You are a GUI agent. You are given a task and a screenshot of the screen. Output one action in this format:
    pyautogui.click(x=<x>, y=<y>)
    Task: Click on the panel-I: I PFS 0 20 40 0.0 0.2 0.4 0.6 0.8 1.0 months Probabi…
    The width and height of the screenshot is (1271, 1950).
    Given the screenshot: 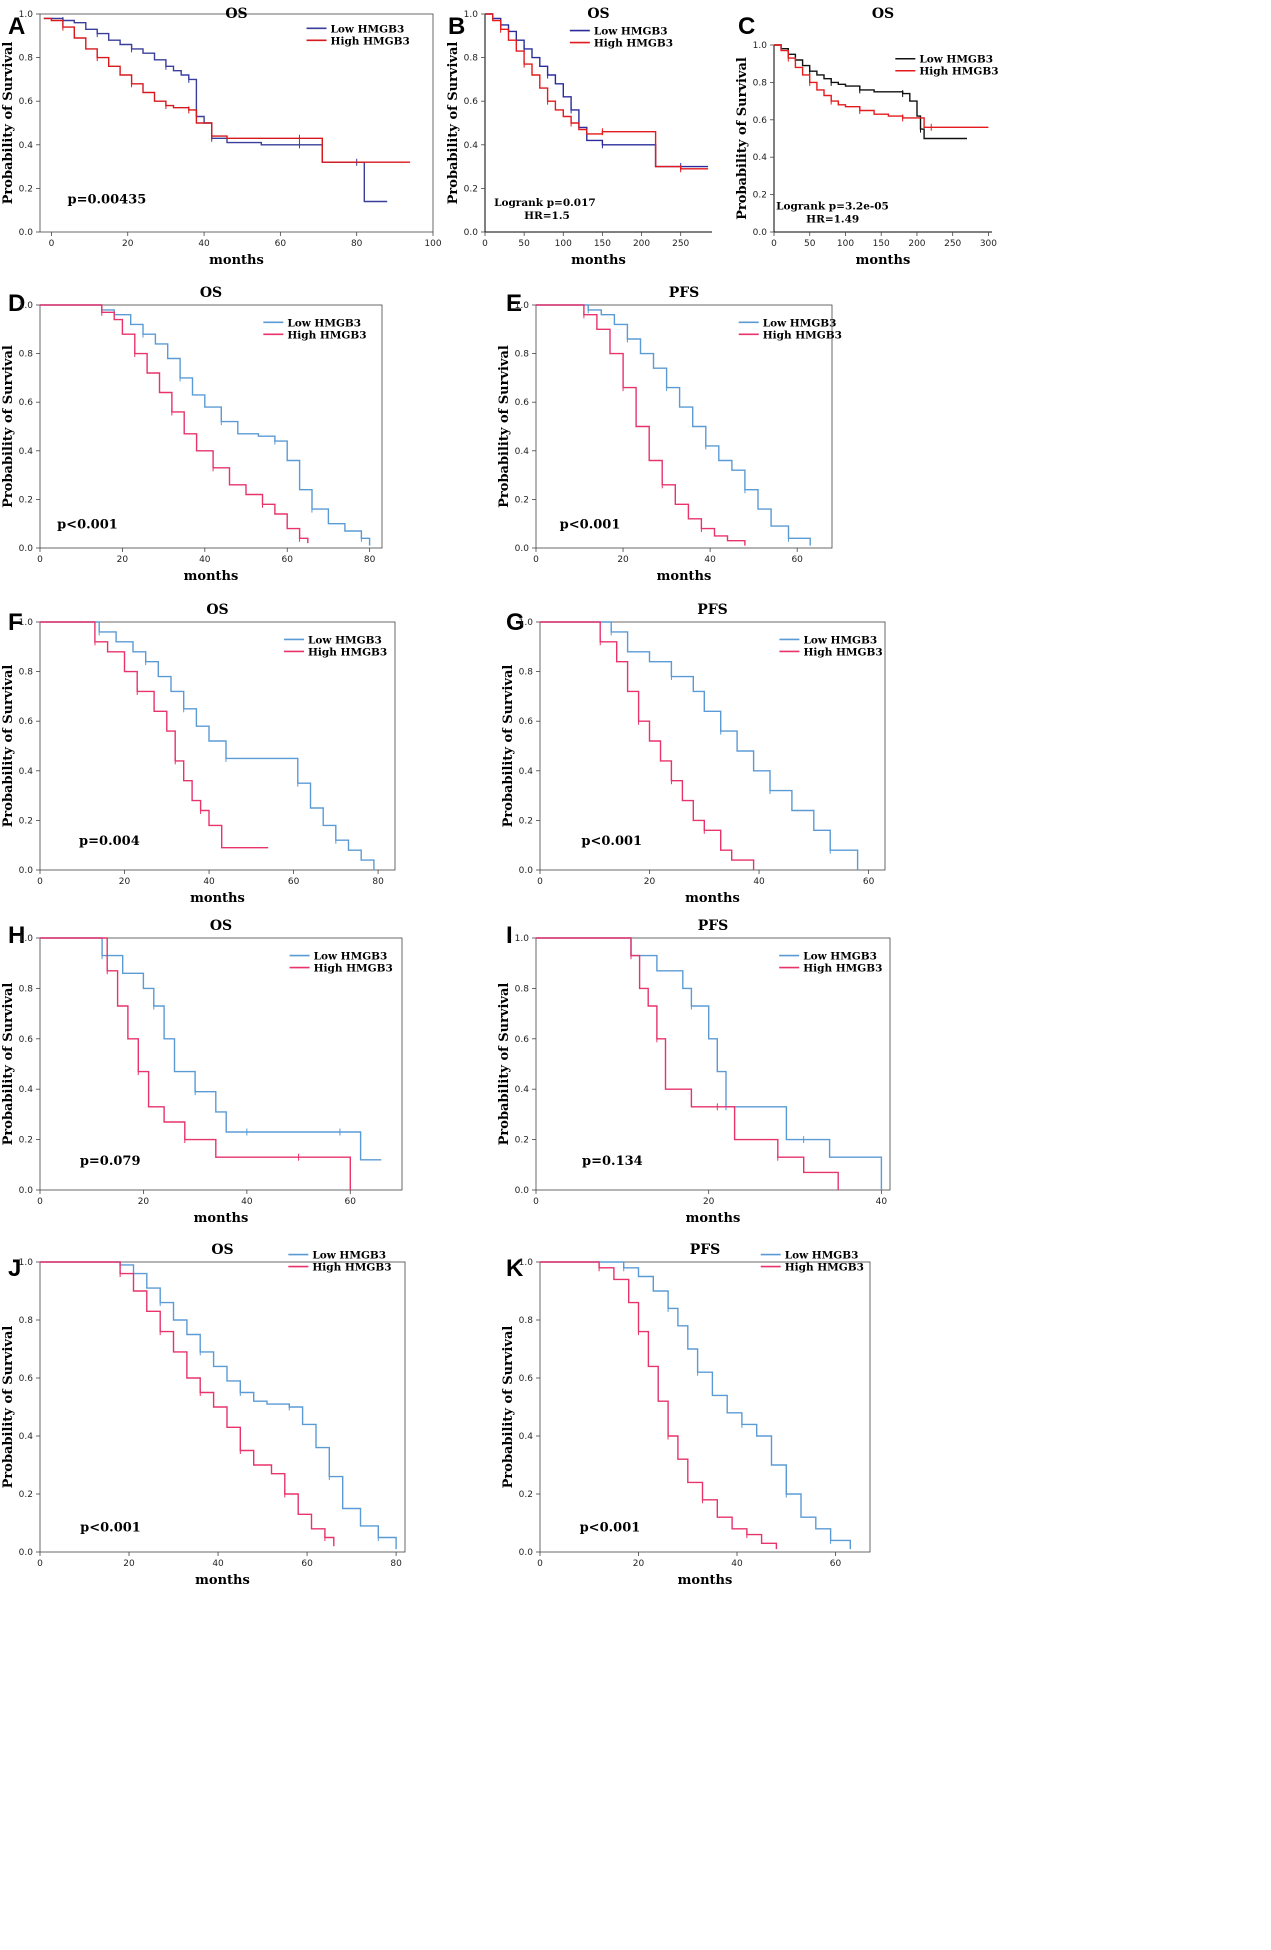 What is the action you would take?
    pyautogui.click(x=694, y=1072)
    